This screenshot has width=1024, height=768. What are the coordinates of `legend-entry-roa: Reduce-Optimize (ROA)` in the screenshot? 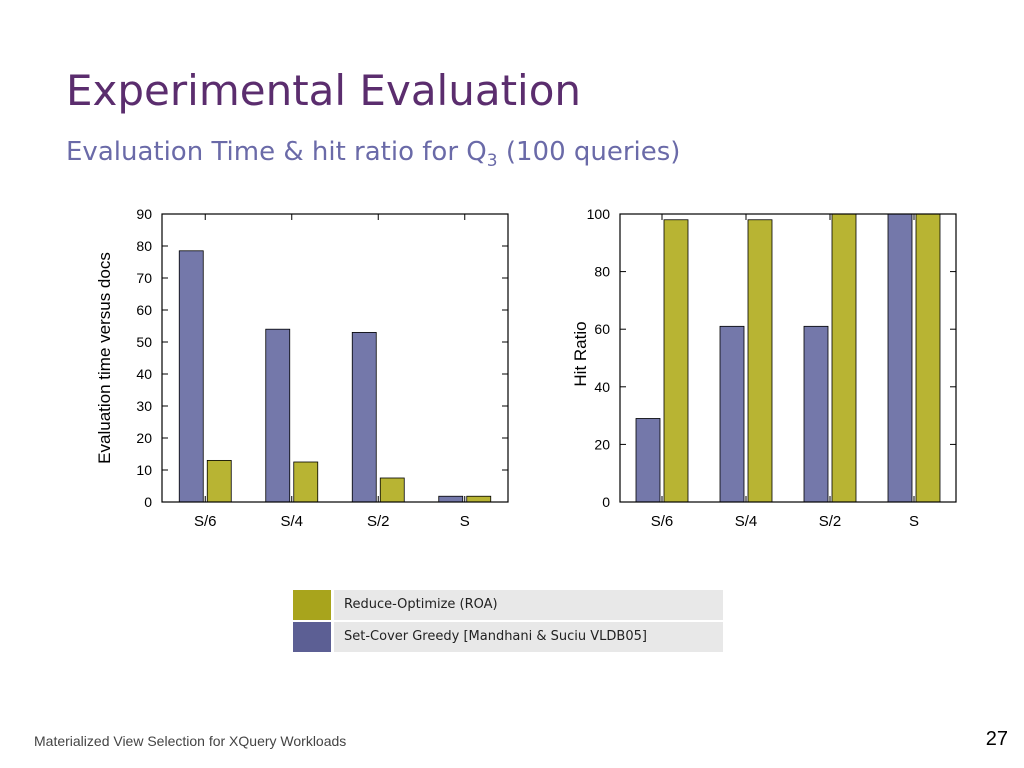 It's located at (508, 605).